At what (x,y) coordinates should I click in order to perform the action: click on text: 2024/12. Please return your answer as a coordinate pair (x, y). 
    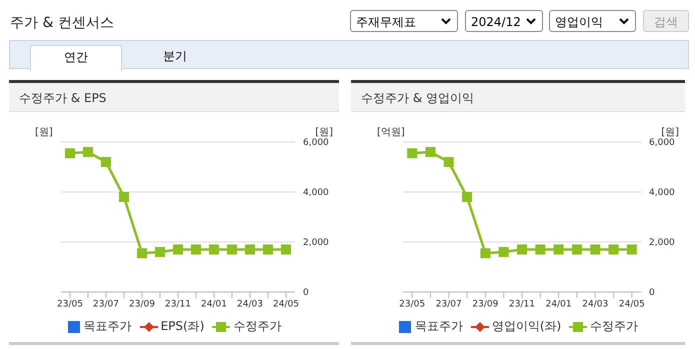
    Looking at the image, I should click on (504, 21).